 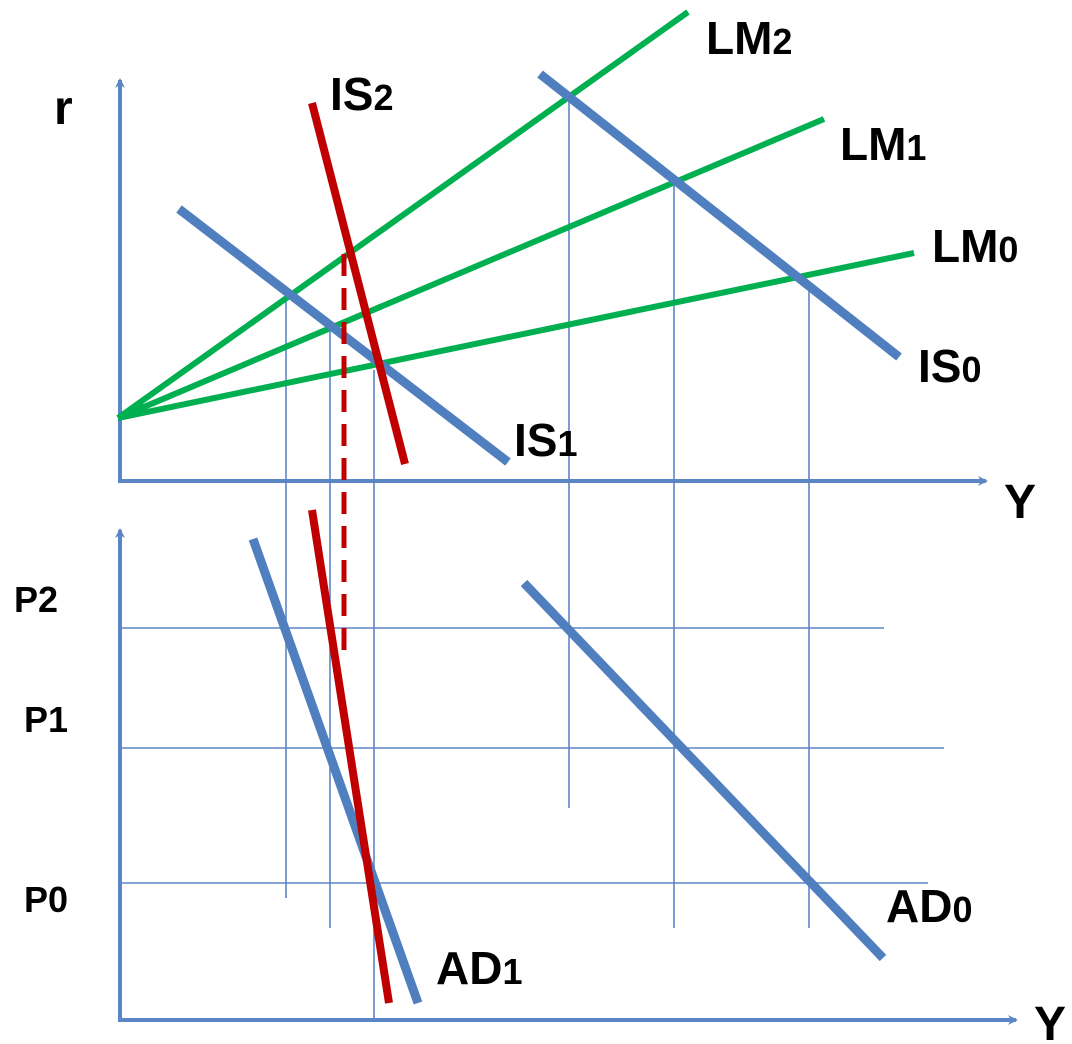 I want to click on lm2-label: LM2, so click(x=749, y=38).